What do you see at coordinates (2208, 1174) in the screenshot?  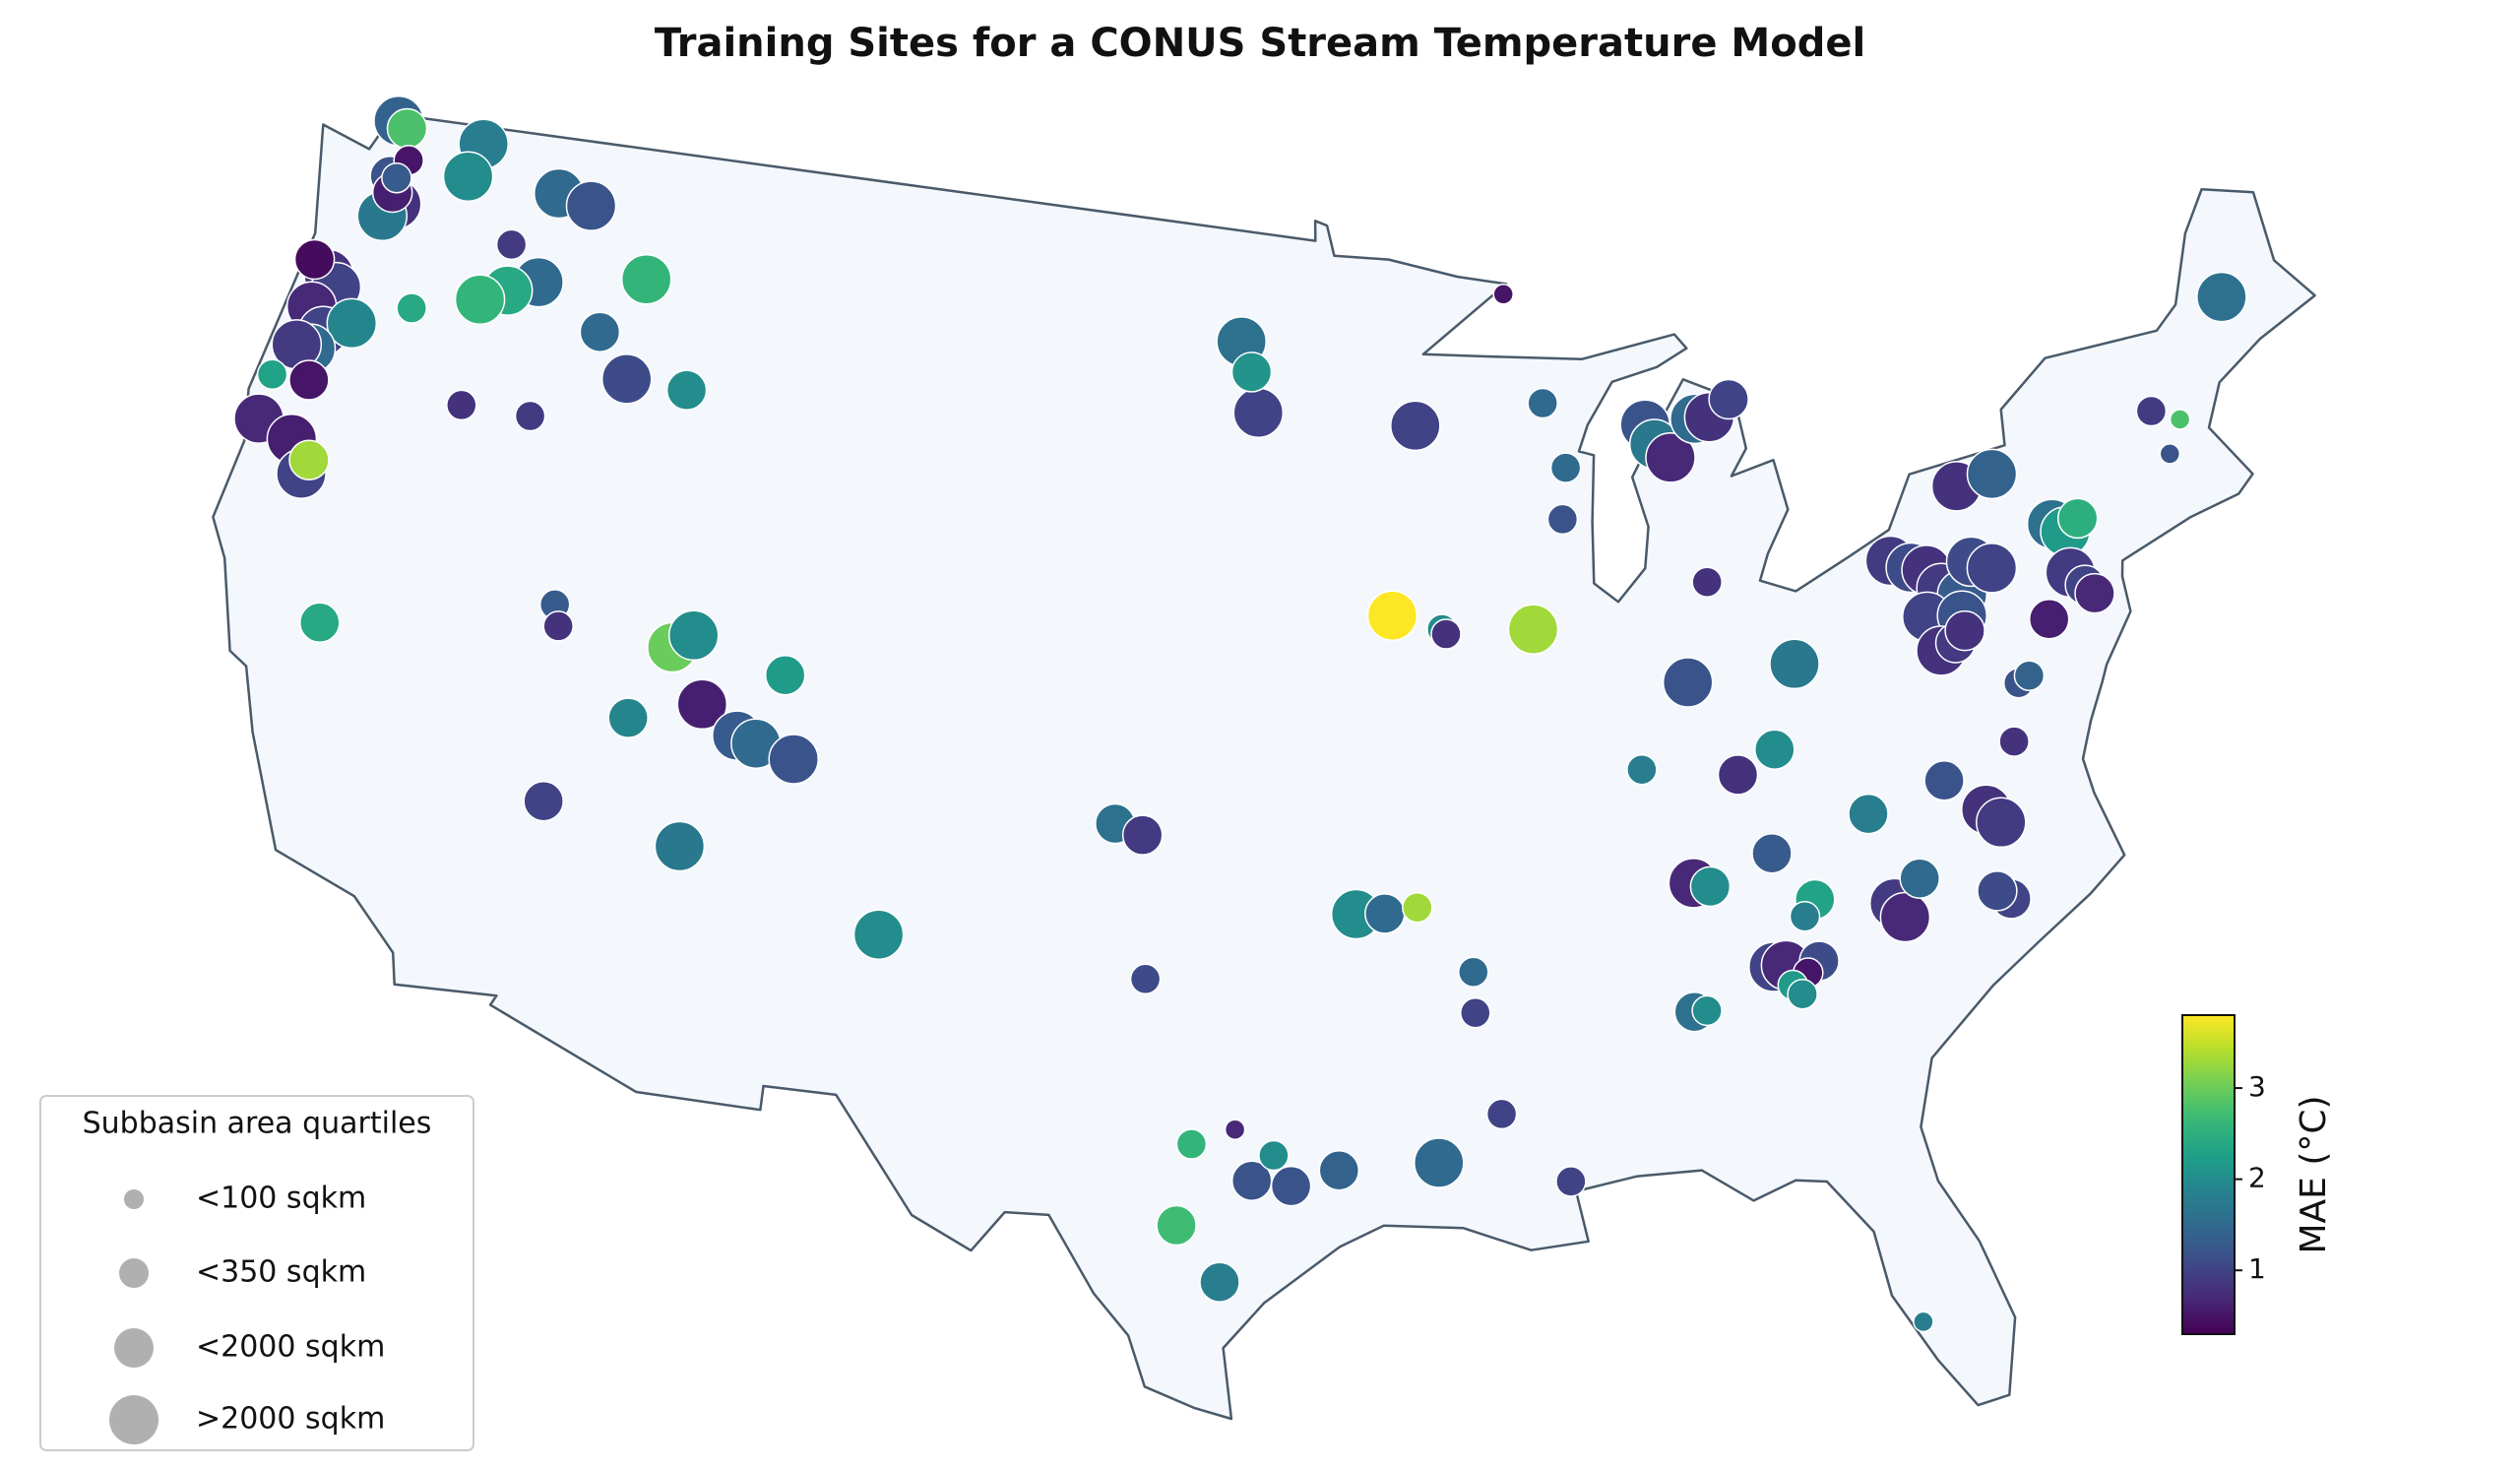 I see `colorbar` at bounding box center [2208, 1174].